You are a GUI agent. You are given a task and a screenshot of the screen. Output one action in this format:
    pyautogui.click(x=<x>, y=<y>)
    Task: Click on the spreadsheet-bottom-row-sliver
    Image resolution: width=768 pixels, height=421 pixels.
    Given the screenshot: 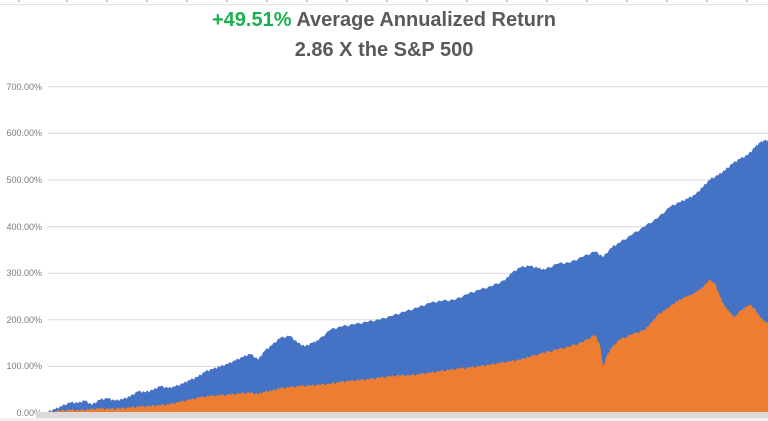 What is the action you would take?
    pyautogui.click(x=402, y=415)
    